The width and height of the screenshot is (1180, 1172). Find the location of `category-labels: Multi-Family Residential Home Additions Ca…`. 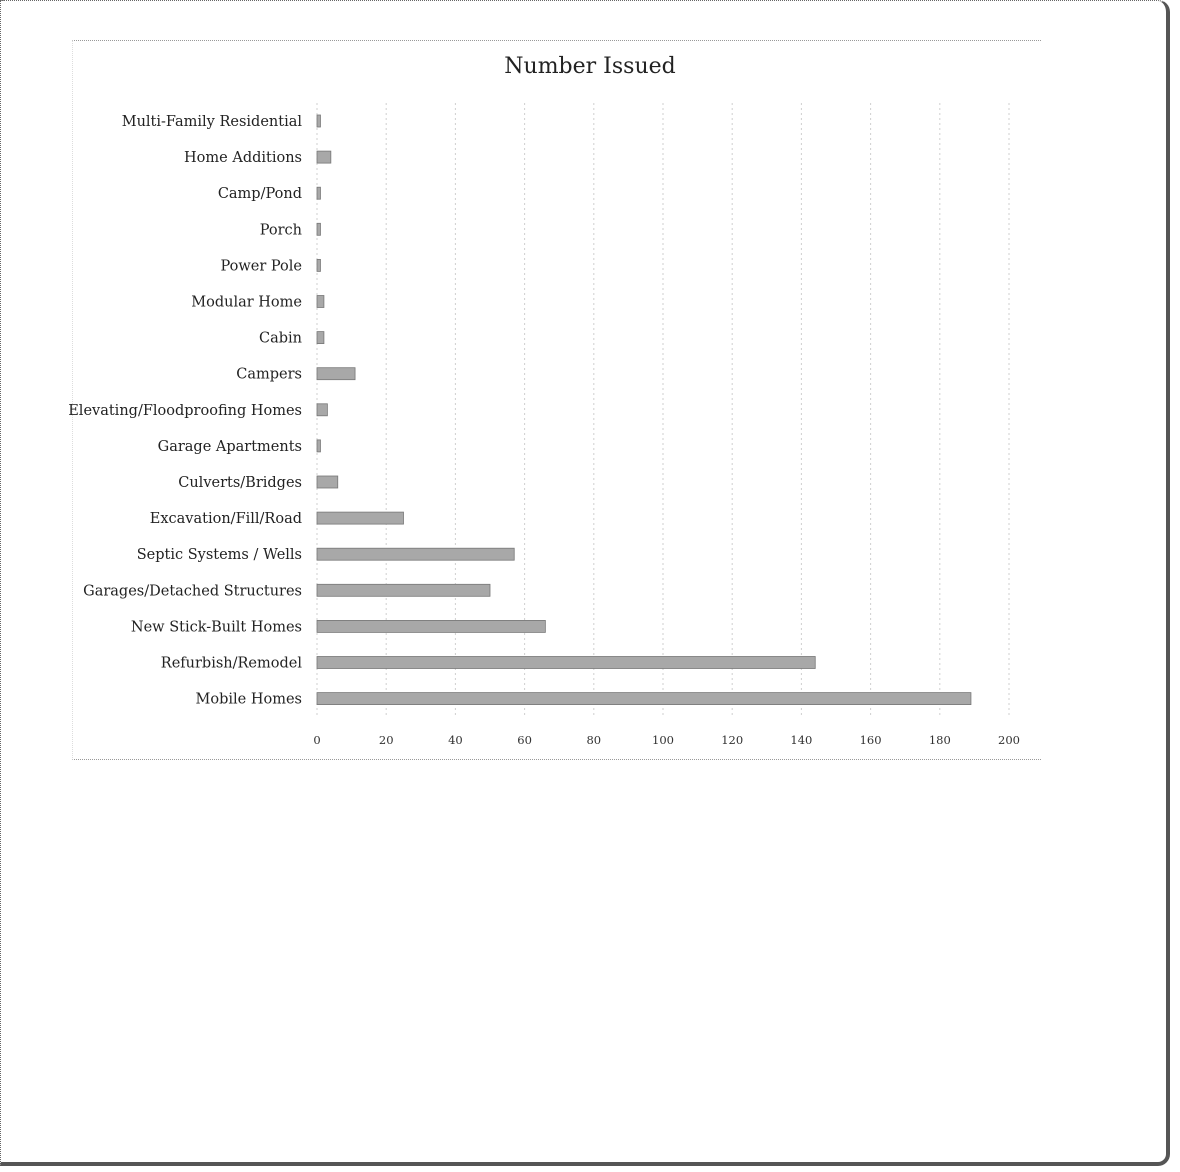

category-labels: Multi-Family Residential Home Additions Ca… is located at coordinates (185, 411).